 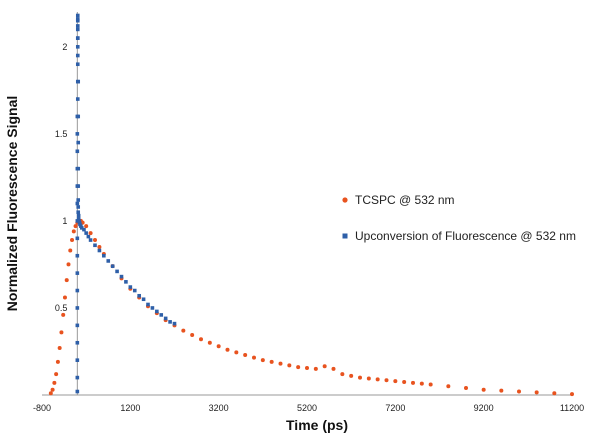 I want to click on legend-label: TCSPC @ 532 nm, so click(x=405, y=200).